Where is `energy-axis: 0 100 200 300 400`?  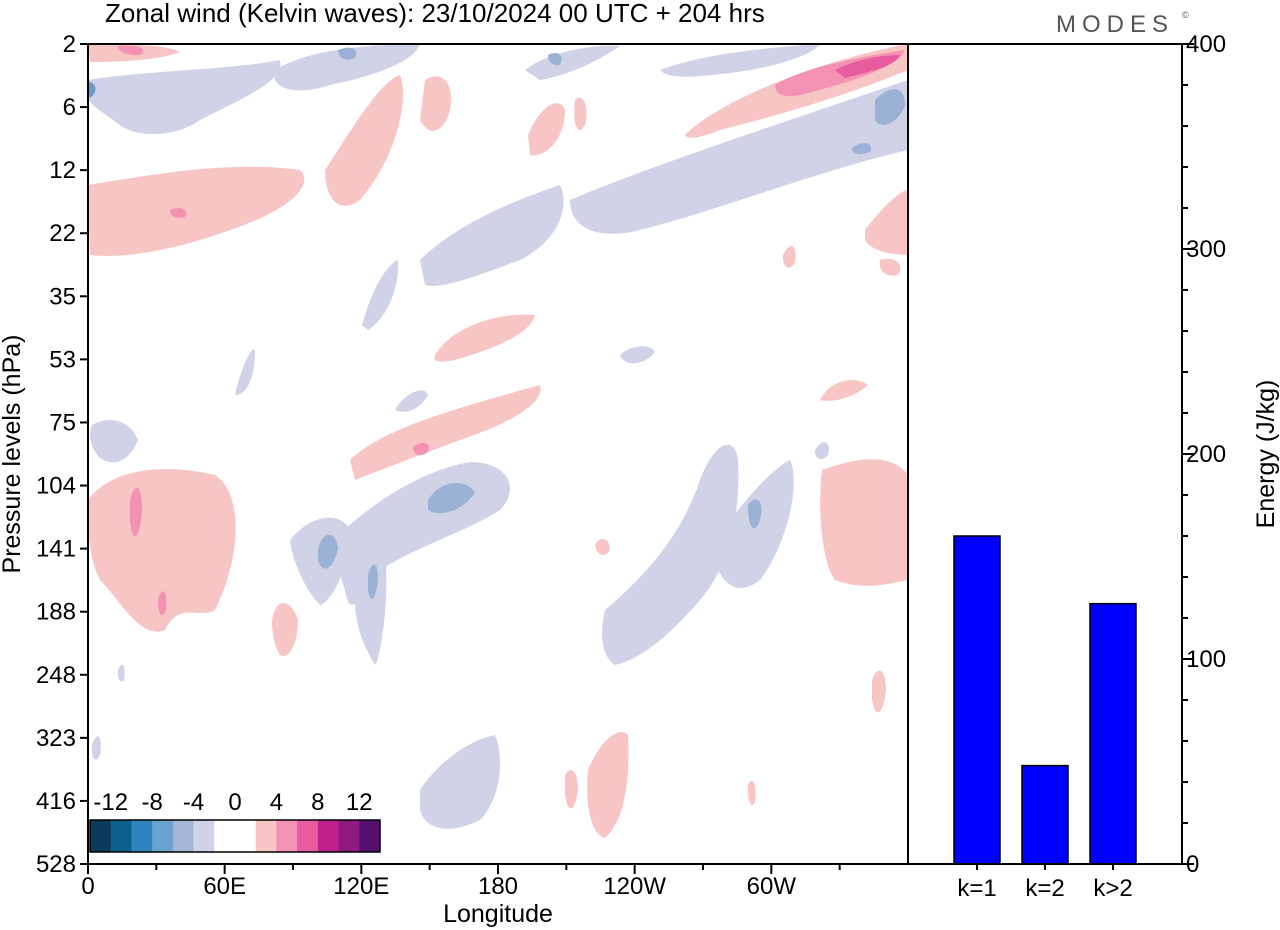 energy-axis: 0 100 200 300 400 is located at coordinates (1204, 454).